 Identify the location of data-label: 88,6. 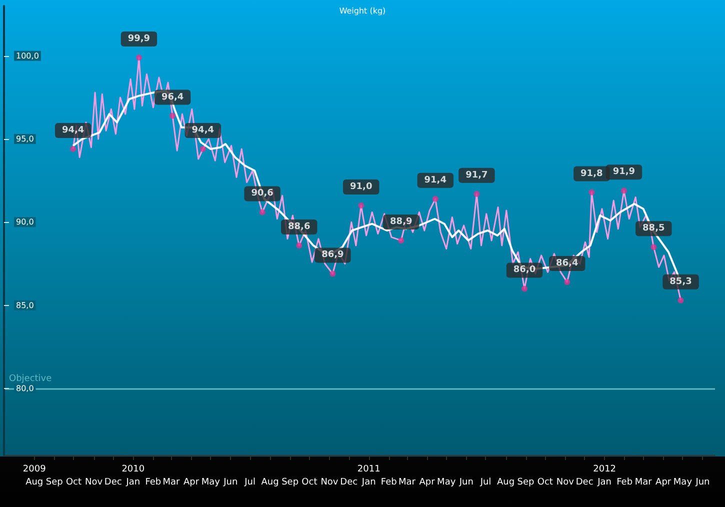
(299, 227).